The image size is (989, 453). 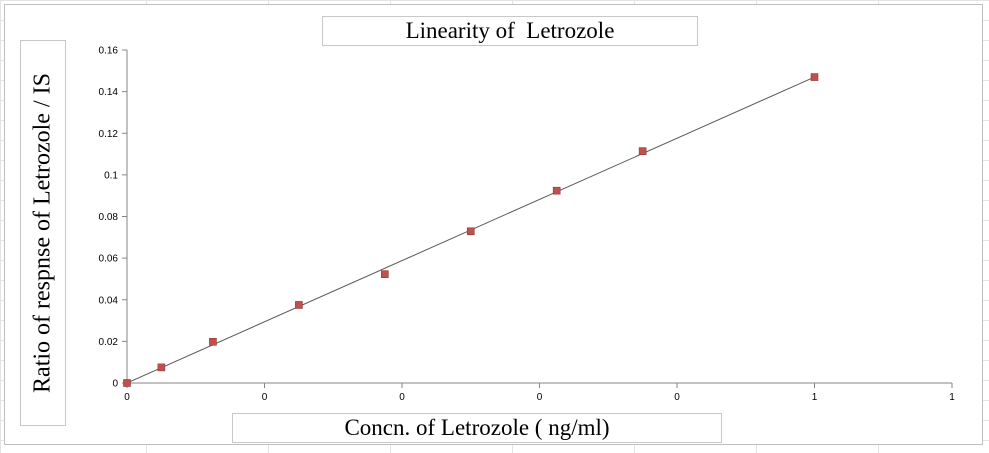 I want to click on y-axis-title-box: Ratio of respnse of Letrozole / IS, so click(x=43, y=233).